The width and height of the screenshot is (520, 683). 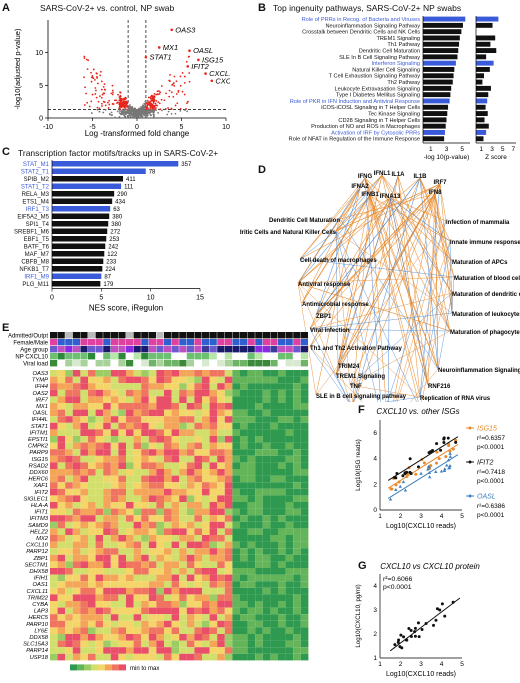 What do you see at coordinates (35, 187) in the screenshot?
I see `tf-label: STAT1_T2` at bounding box center [35, 187].